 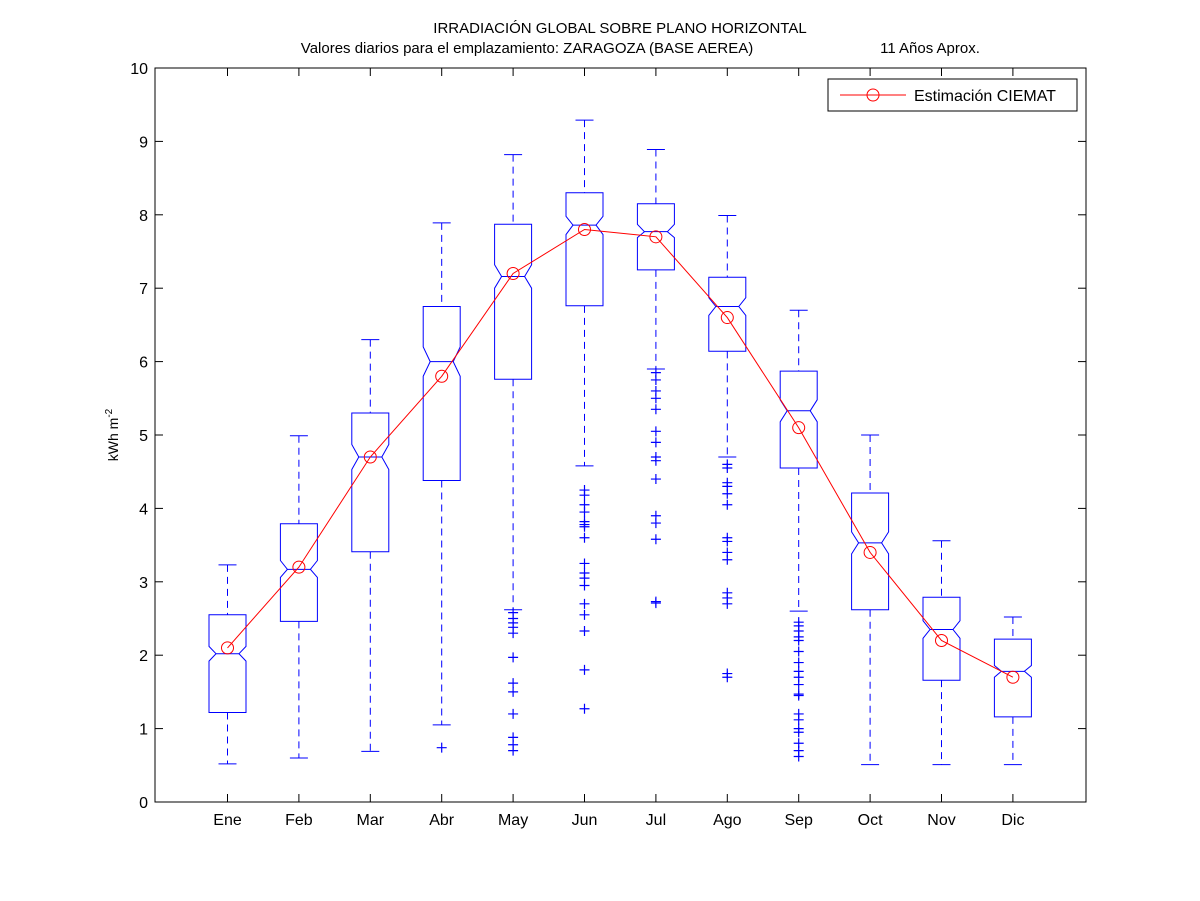 I want to click on box-jul, so click(x=655, y=378).